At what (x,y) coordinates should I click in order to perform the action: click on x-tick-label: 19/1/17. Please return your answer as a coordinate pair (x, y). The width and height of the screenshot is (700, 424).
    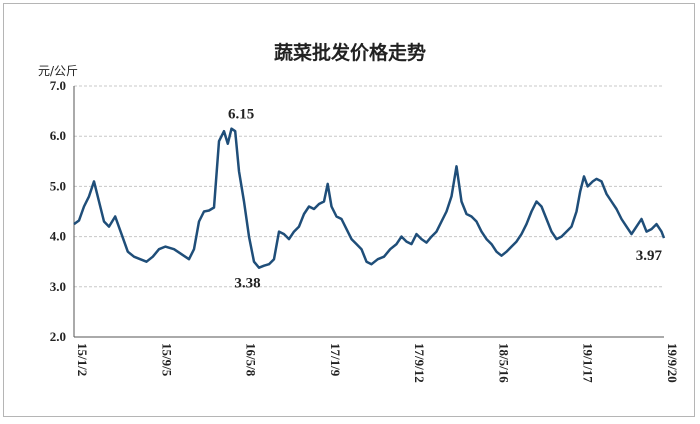
    Looking at the image, I should click on (588, 363).